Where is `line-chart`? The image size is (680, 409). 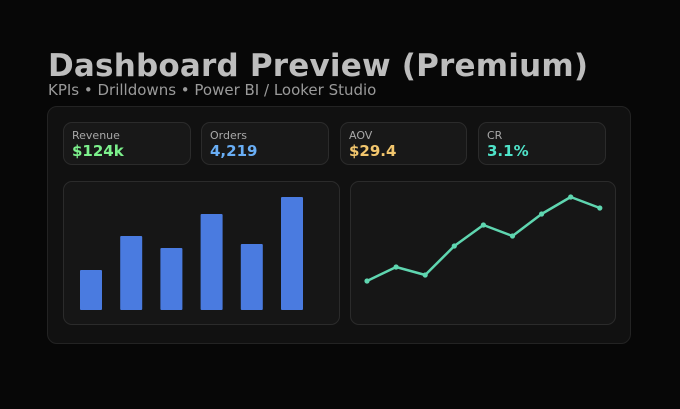
line-chart is located at coordinates (483, 239).